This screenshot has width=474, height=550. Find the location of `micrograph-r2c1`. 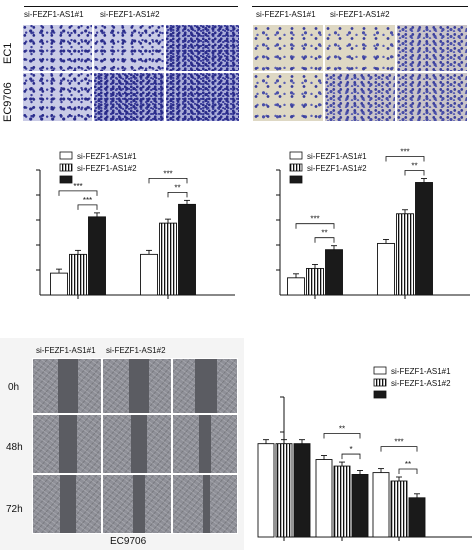

micrograph-r2c1 is located at coordinates (288, 97).